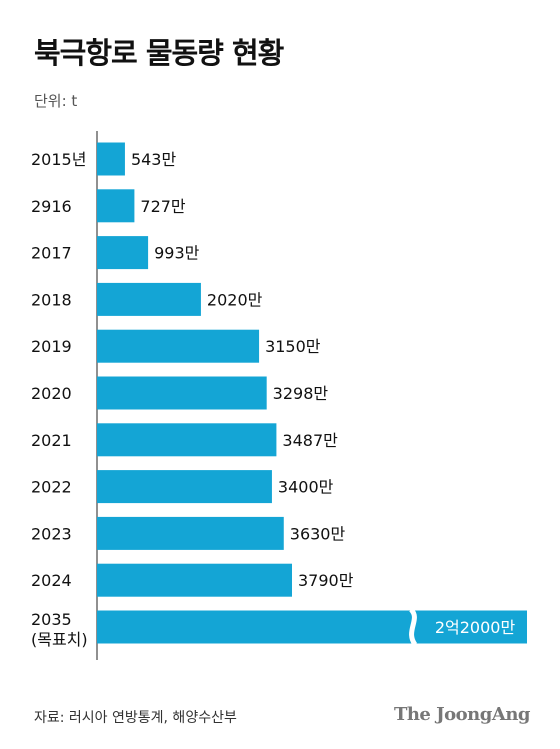 This screenshot has width=560, height=749. I want to click on category-label: 2024, so click(51, 580).